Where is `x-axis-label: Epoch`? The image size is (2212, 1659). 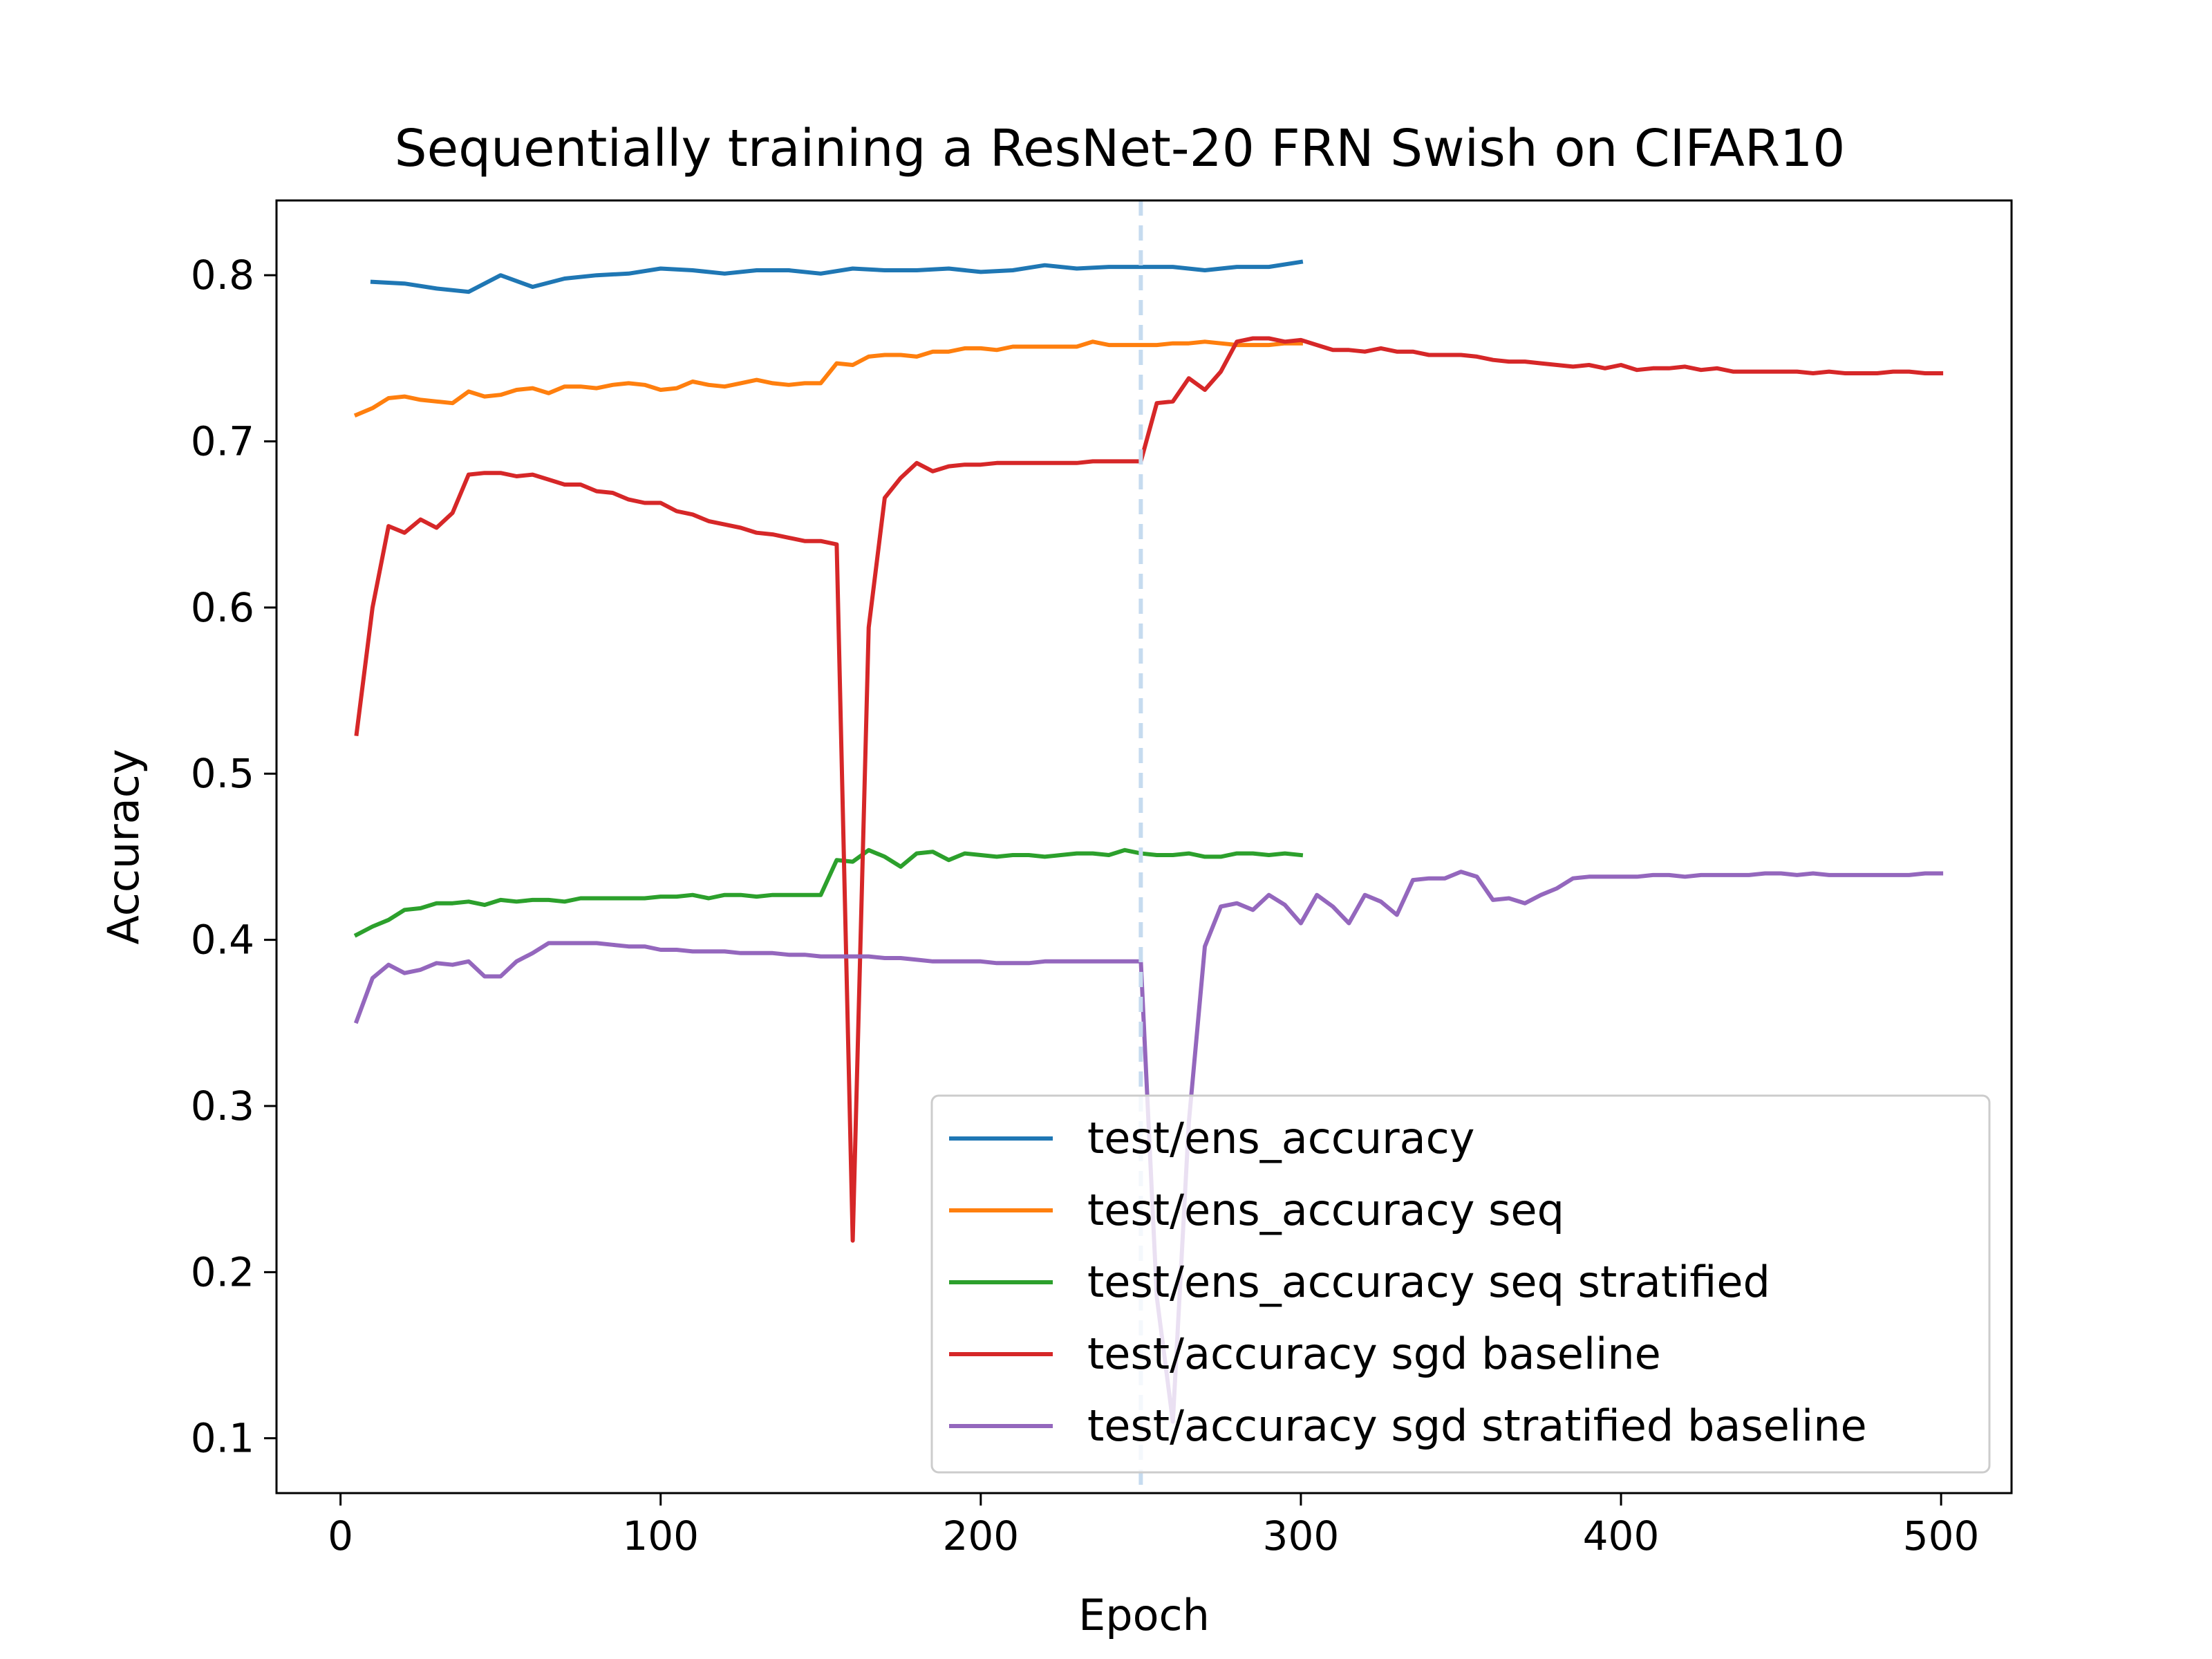 x-axis-label: Epoch is located at coordinates (1144, 1615).